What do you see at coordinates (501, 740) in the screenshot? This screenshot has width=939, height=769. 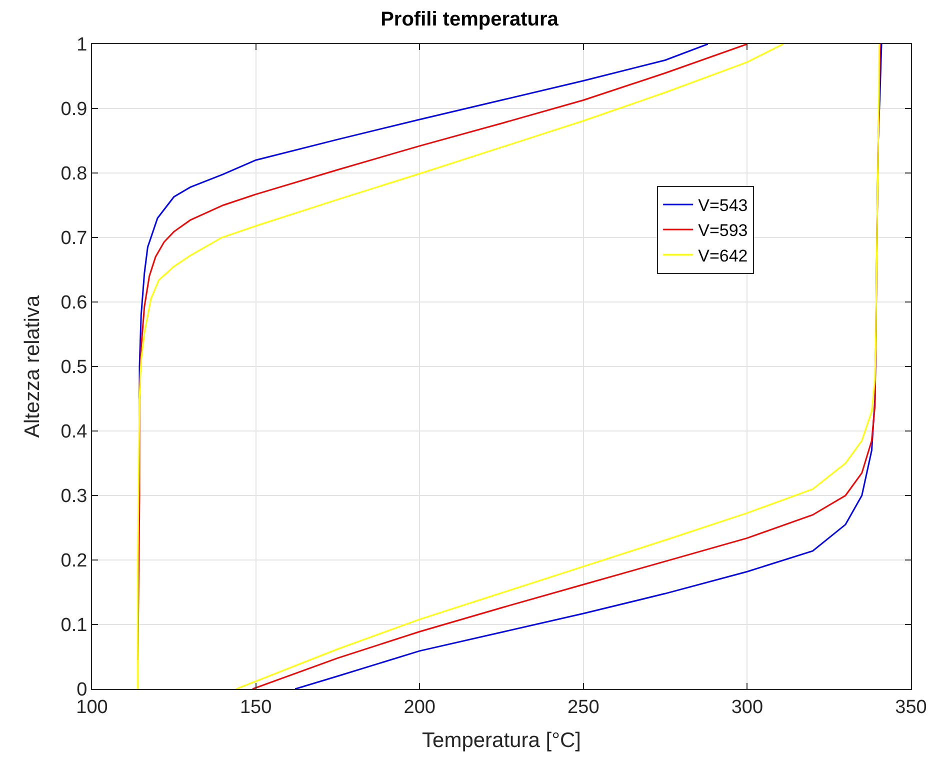 I see `x-axis-title: Temperatura [°C]` at bounding box center [501, 740].